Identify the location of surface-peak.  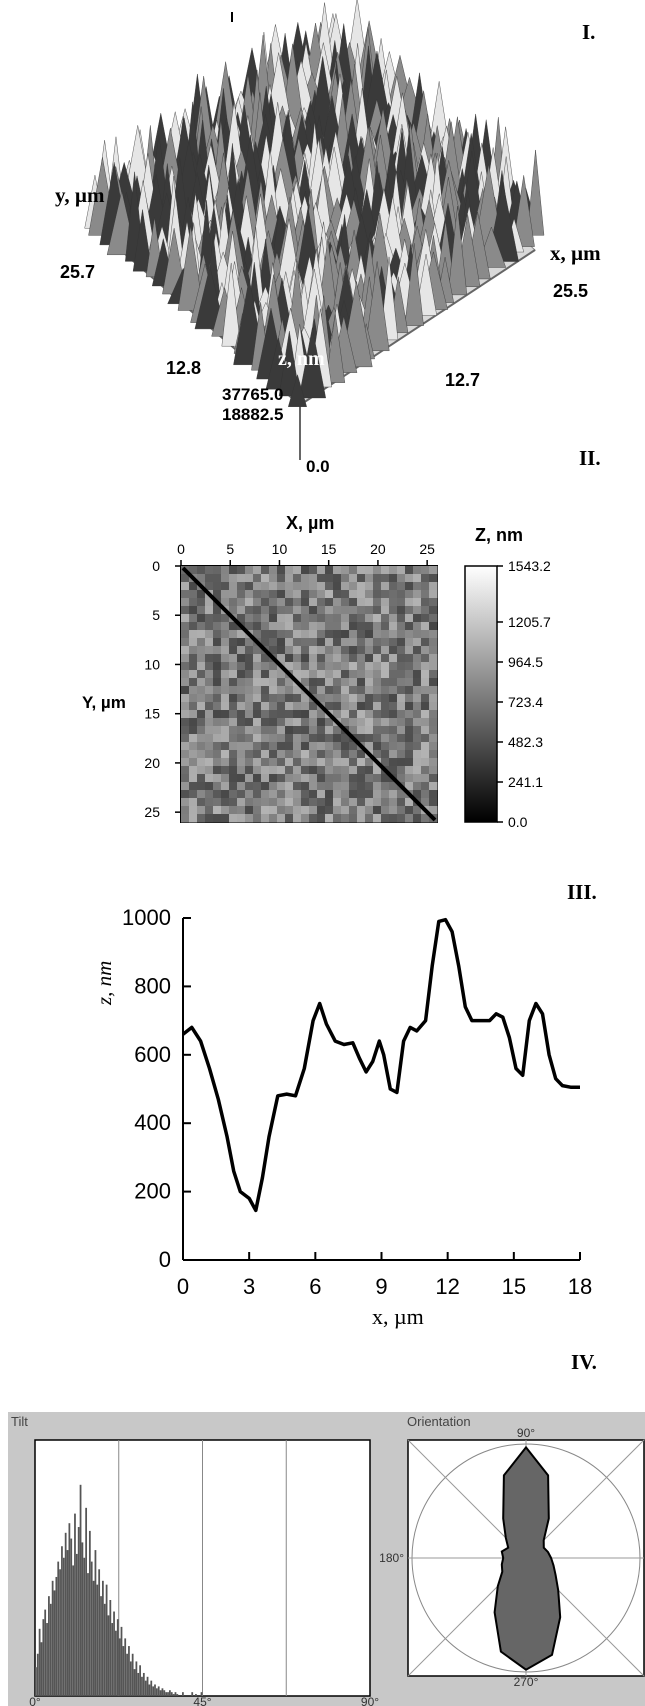
(231, 304).